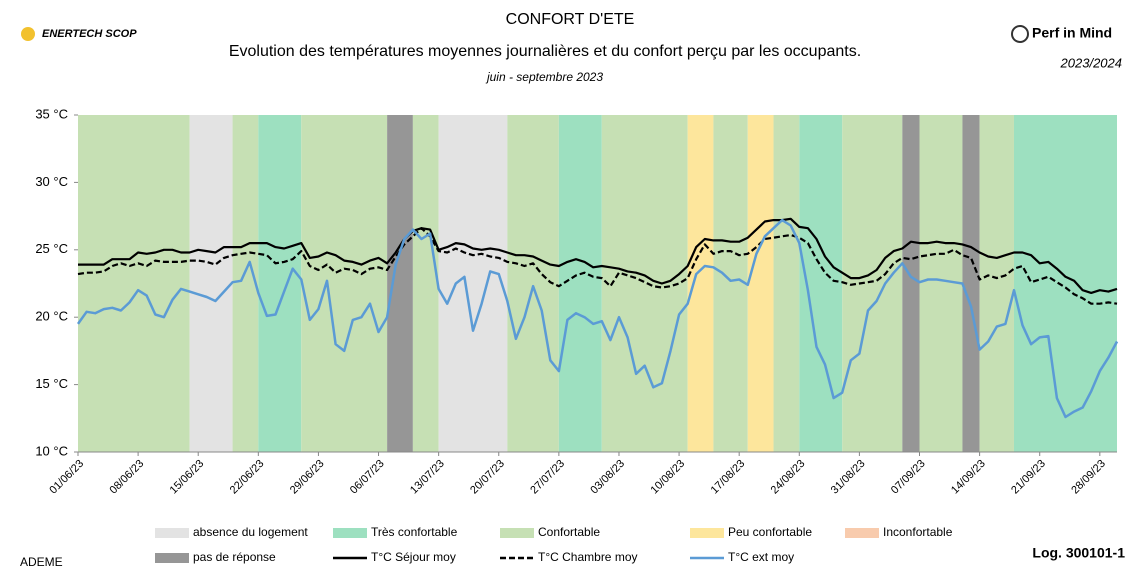 This screenshot has width=1139, height=574. Describe the element at coordinates (968, 477) in the screenshot. I see `x-tick-label: 14/09/23` at that location.